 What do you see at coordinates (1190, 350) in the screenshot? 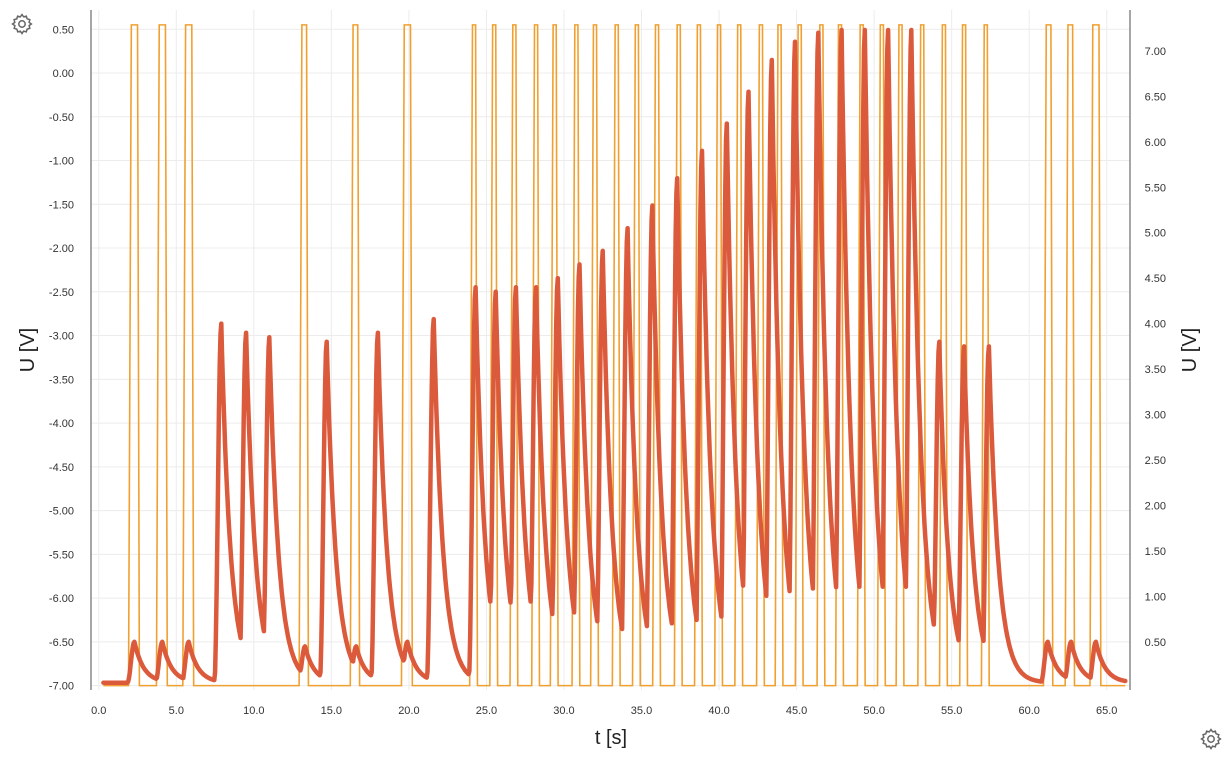
I see `right-y-axis-title: U [V]` at bounding box center [1190, 350].